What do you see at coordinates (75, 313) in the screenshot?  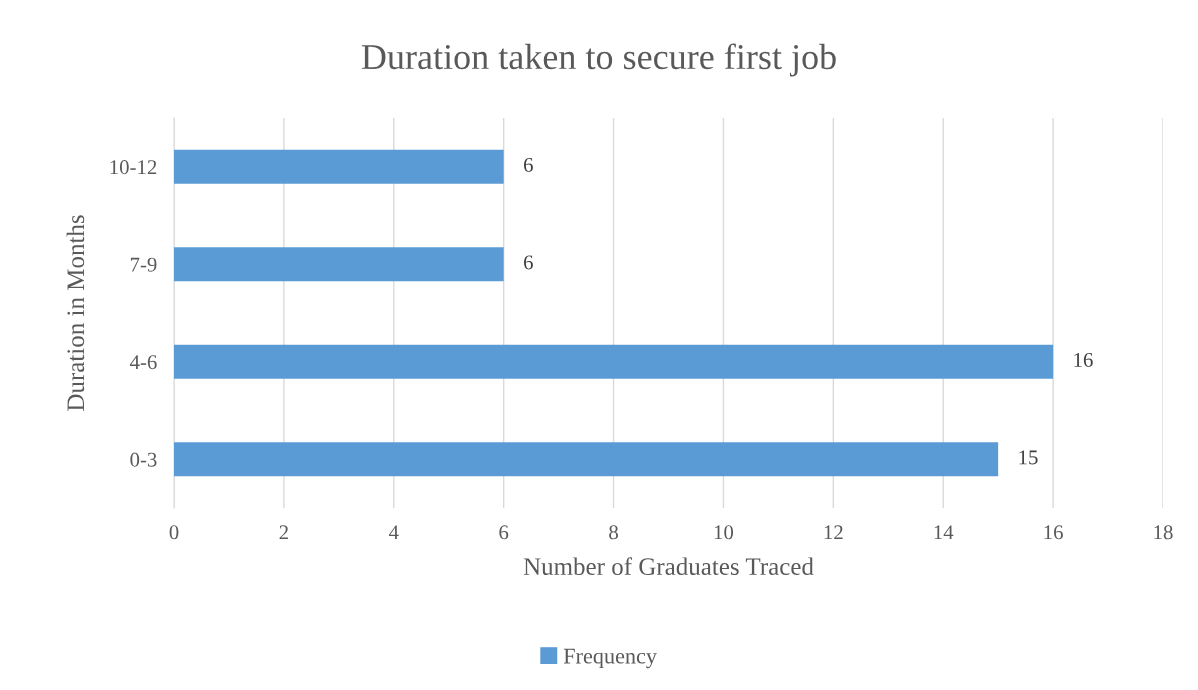 I see `y-axis-title: Duration in Months` at bounding box center [75, 313].